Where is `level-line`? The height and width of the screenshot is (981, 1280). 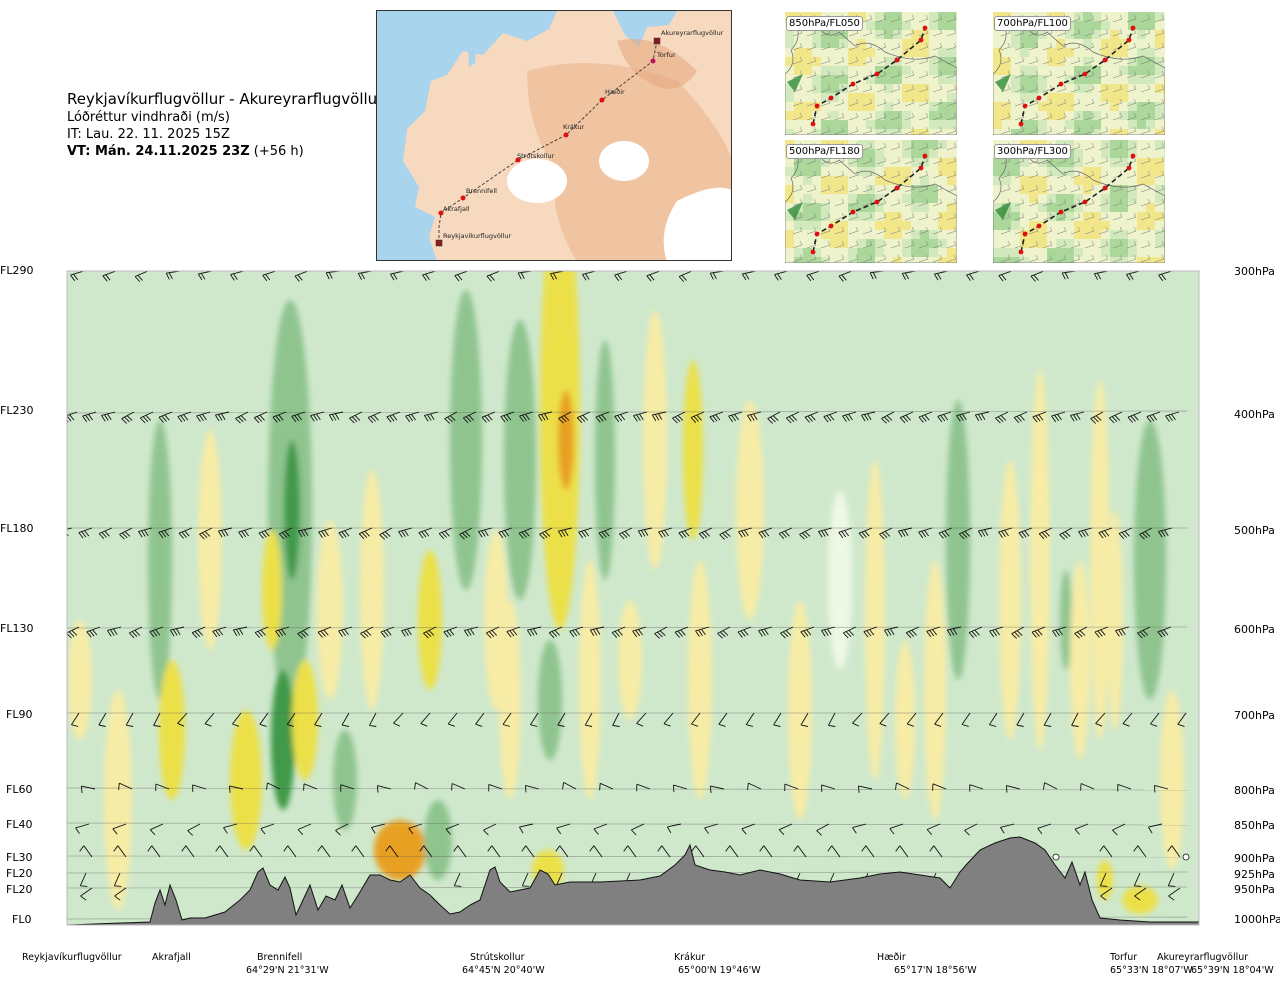 level-line is located at coordinates (627, 627).